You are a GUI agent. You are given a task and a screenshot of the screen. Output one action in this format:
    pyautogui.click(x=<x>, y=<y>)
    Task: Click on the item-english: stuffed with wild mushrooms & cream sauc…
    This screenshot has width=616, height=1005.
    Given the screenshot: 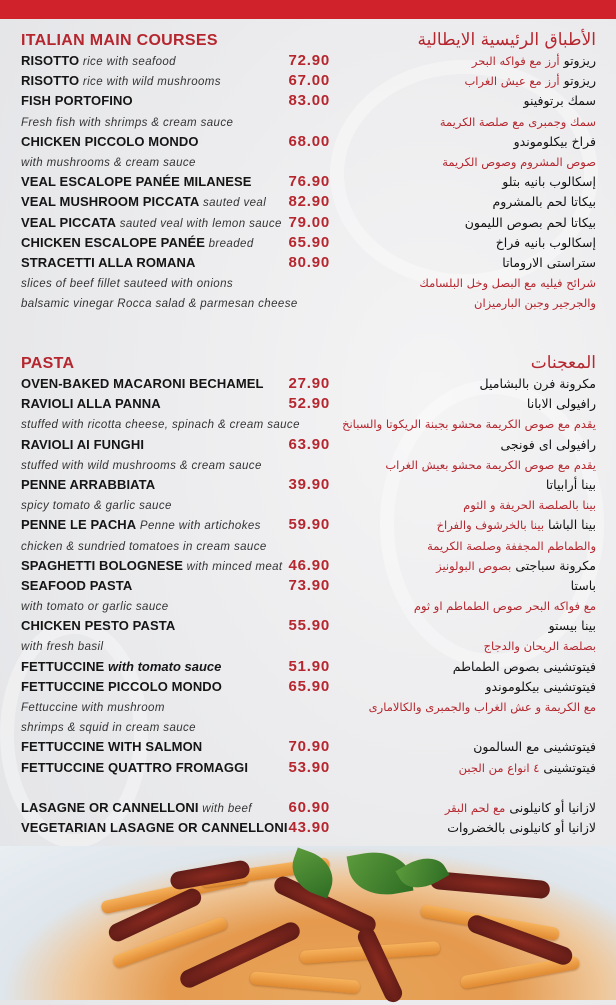 What is the action you would take?
    pyautogui.click(x=141, y=465)
    